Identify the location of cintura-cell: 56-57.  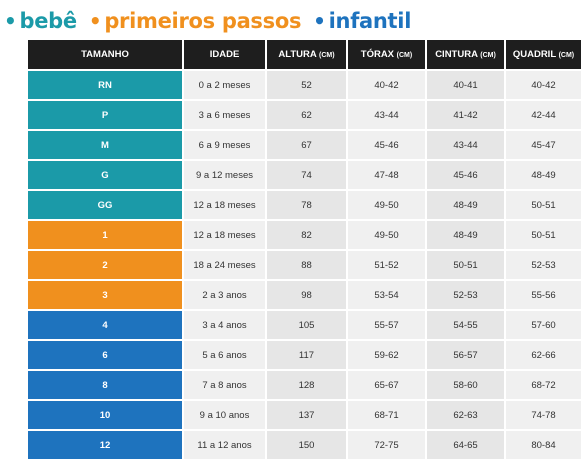
(465, 355).